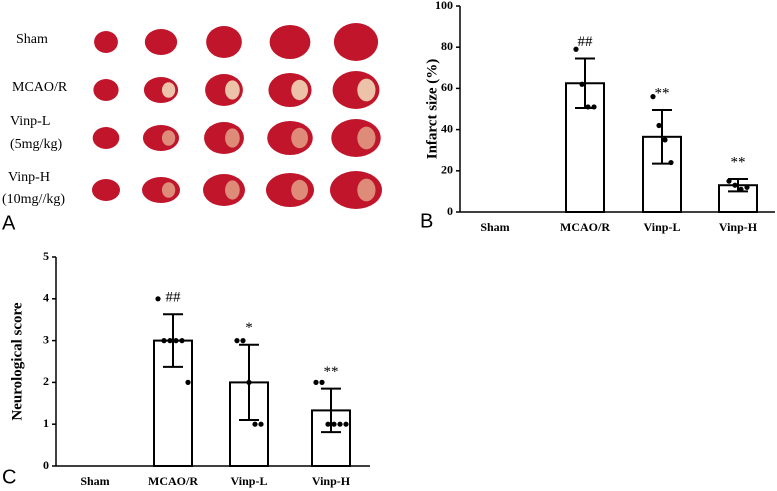  Describe the element at coordinates (46, 298) in the screenshot. I see `y-tick-label: 4` at that location.